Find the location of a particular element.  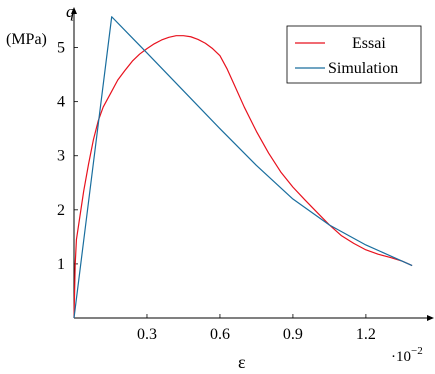

y-axis-label: q is located at coordinates (70, 11).